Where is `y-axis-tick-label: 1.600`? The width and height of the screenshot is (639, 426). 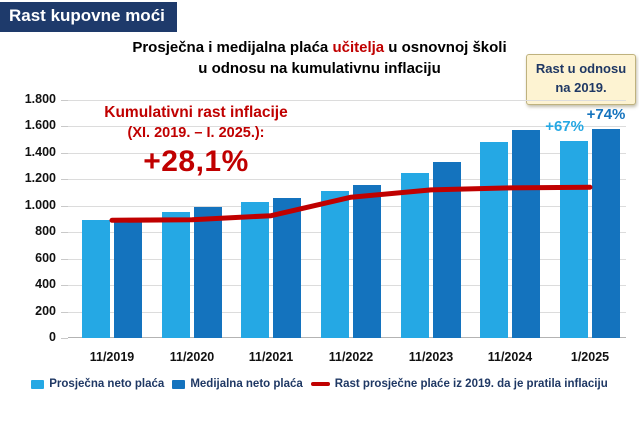
y-axis-tick-label: 1.600 is located at coordinates (40, 125).